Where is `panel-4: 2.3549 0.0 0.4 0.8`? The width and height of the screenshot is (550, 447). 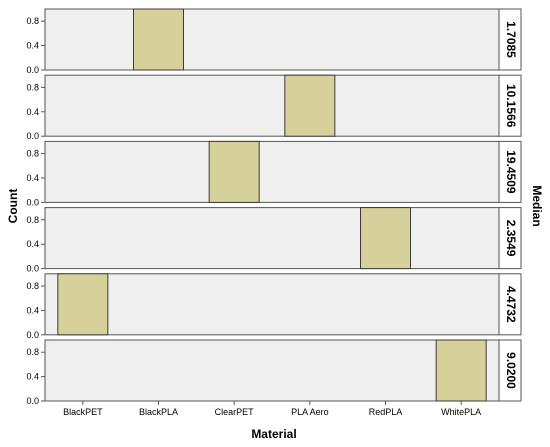
panel-4: 2.3549 0.0 0.4 0.8 is located at coordinates (274, 240).